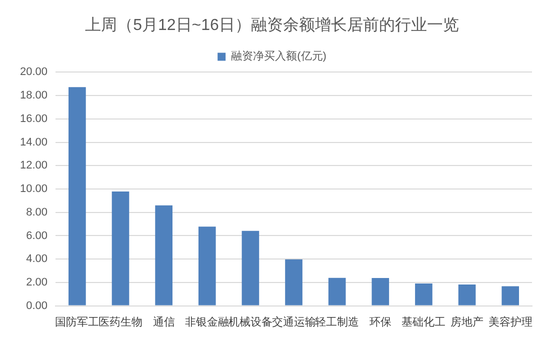  I want to click on x-tick-label: 医药生物, so click(120, 321).